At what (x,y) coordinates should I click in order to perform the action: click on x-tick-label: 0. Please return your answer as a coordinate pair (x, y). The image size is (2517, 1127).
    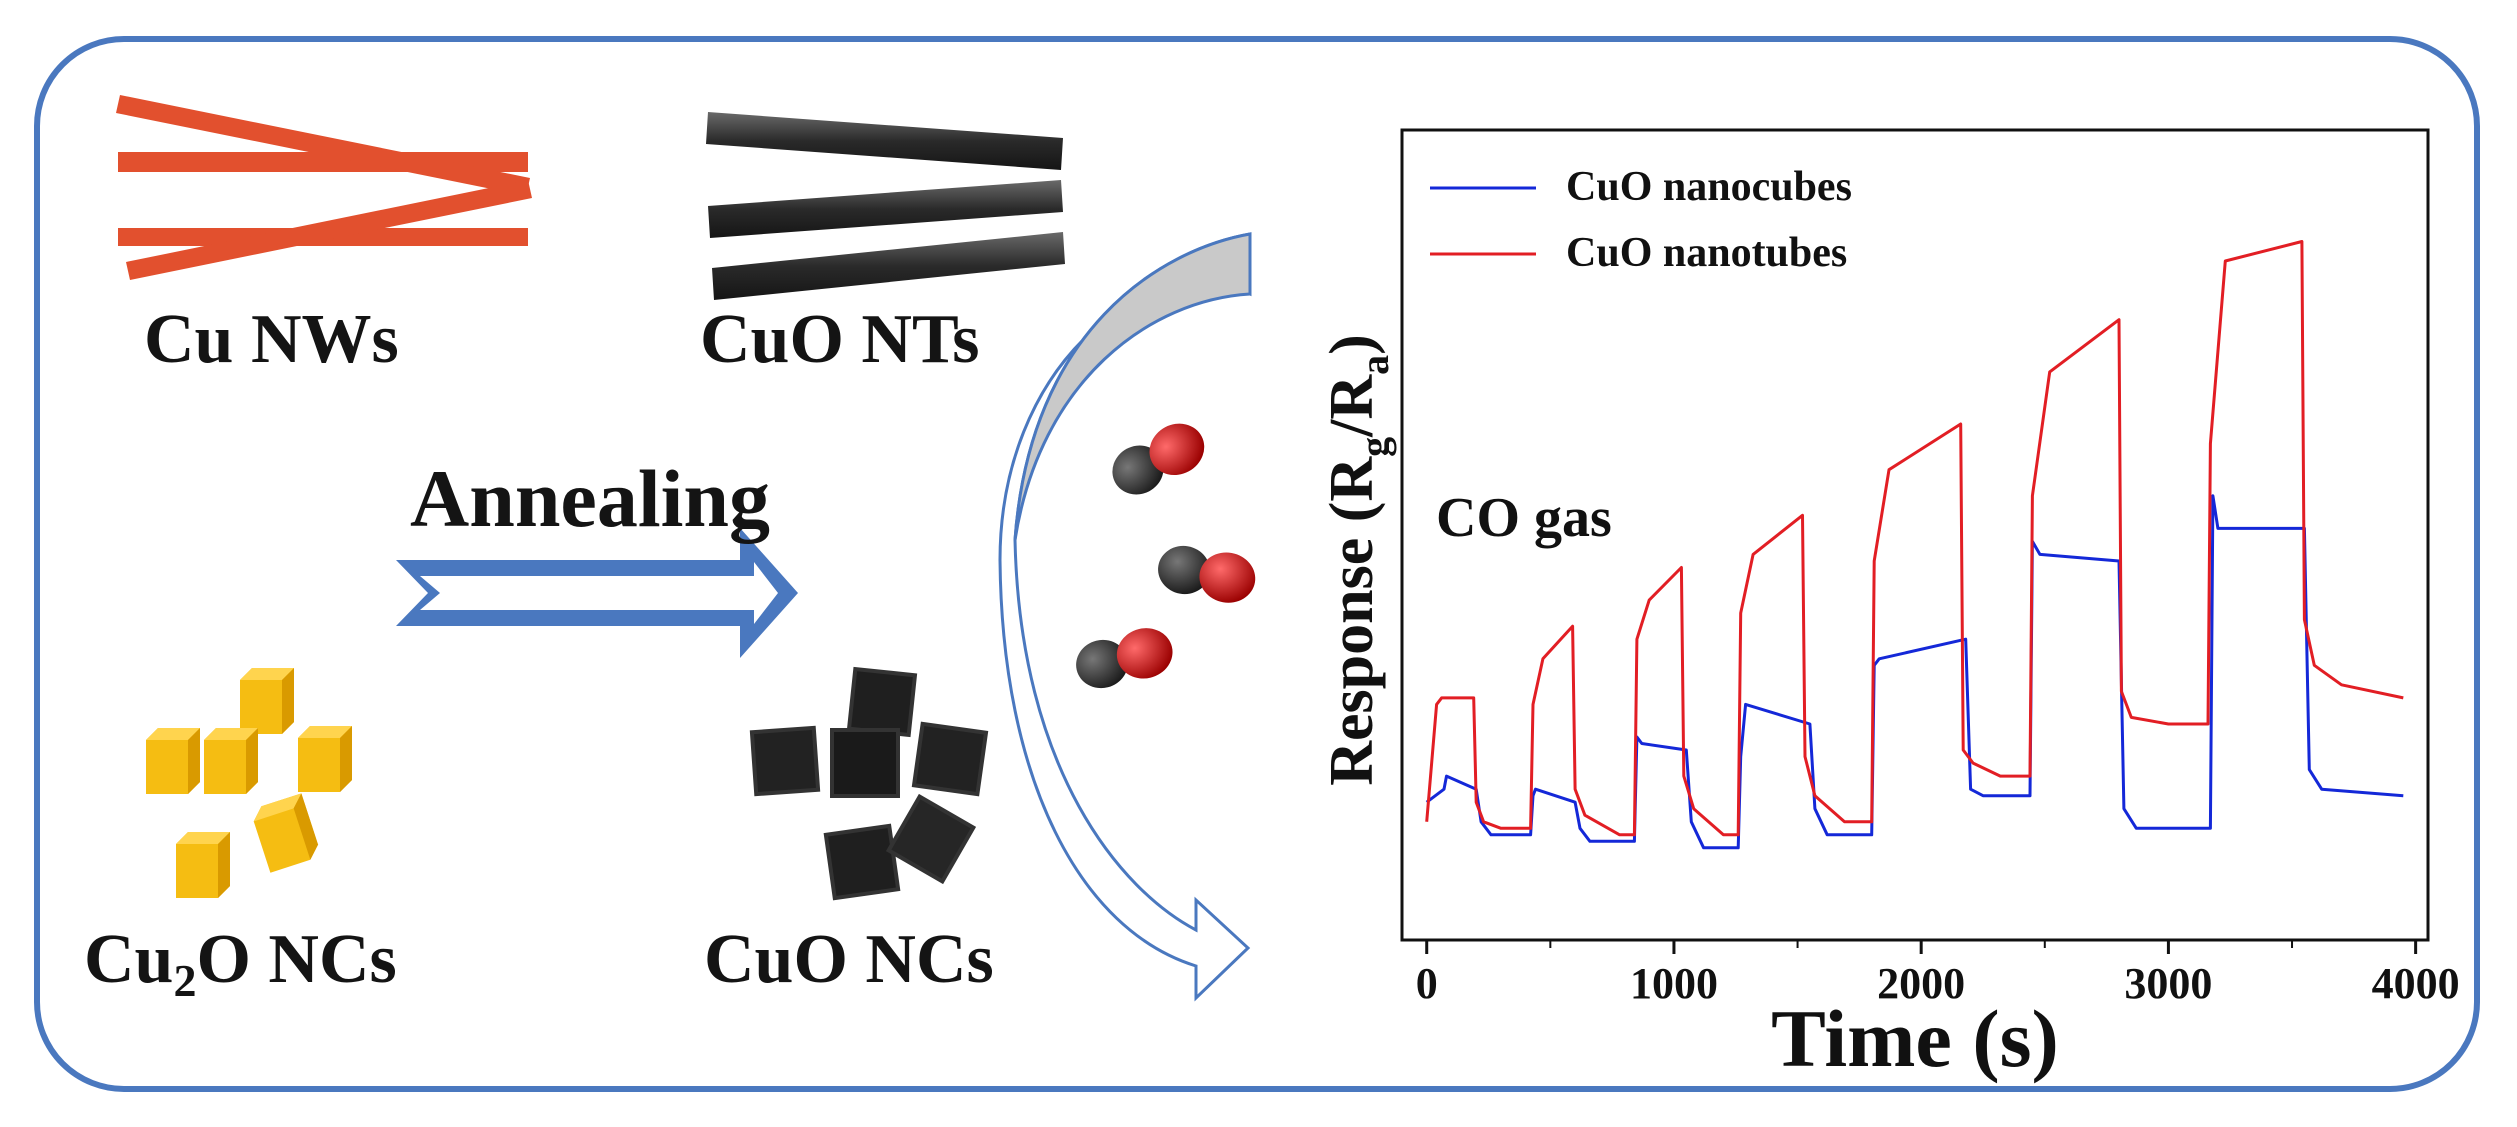
    Looking at the image, I should click on (1427, 983).